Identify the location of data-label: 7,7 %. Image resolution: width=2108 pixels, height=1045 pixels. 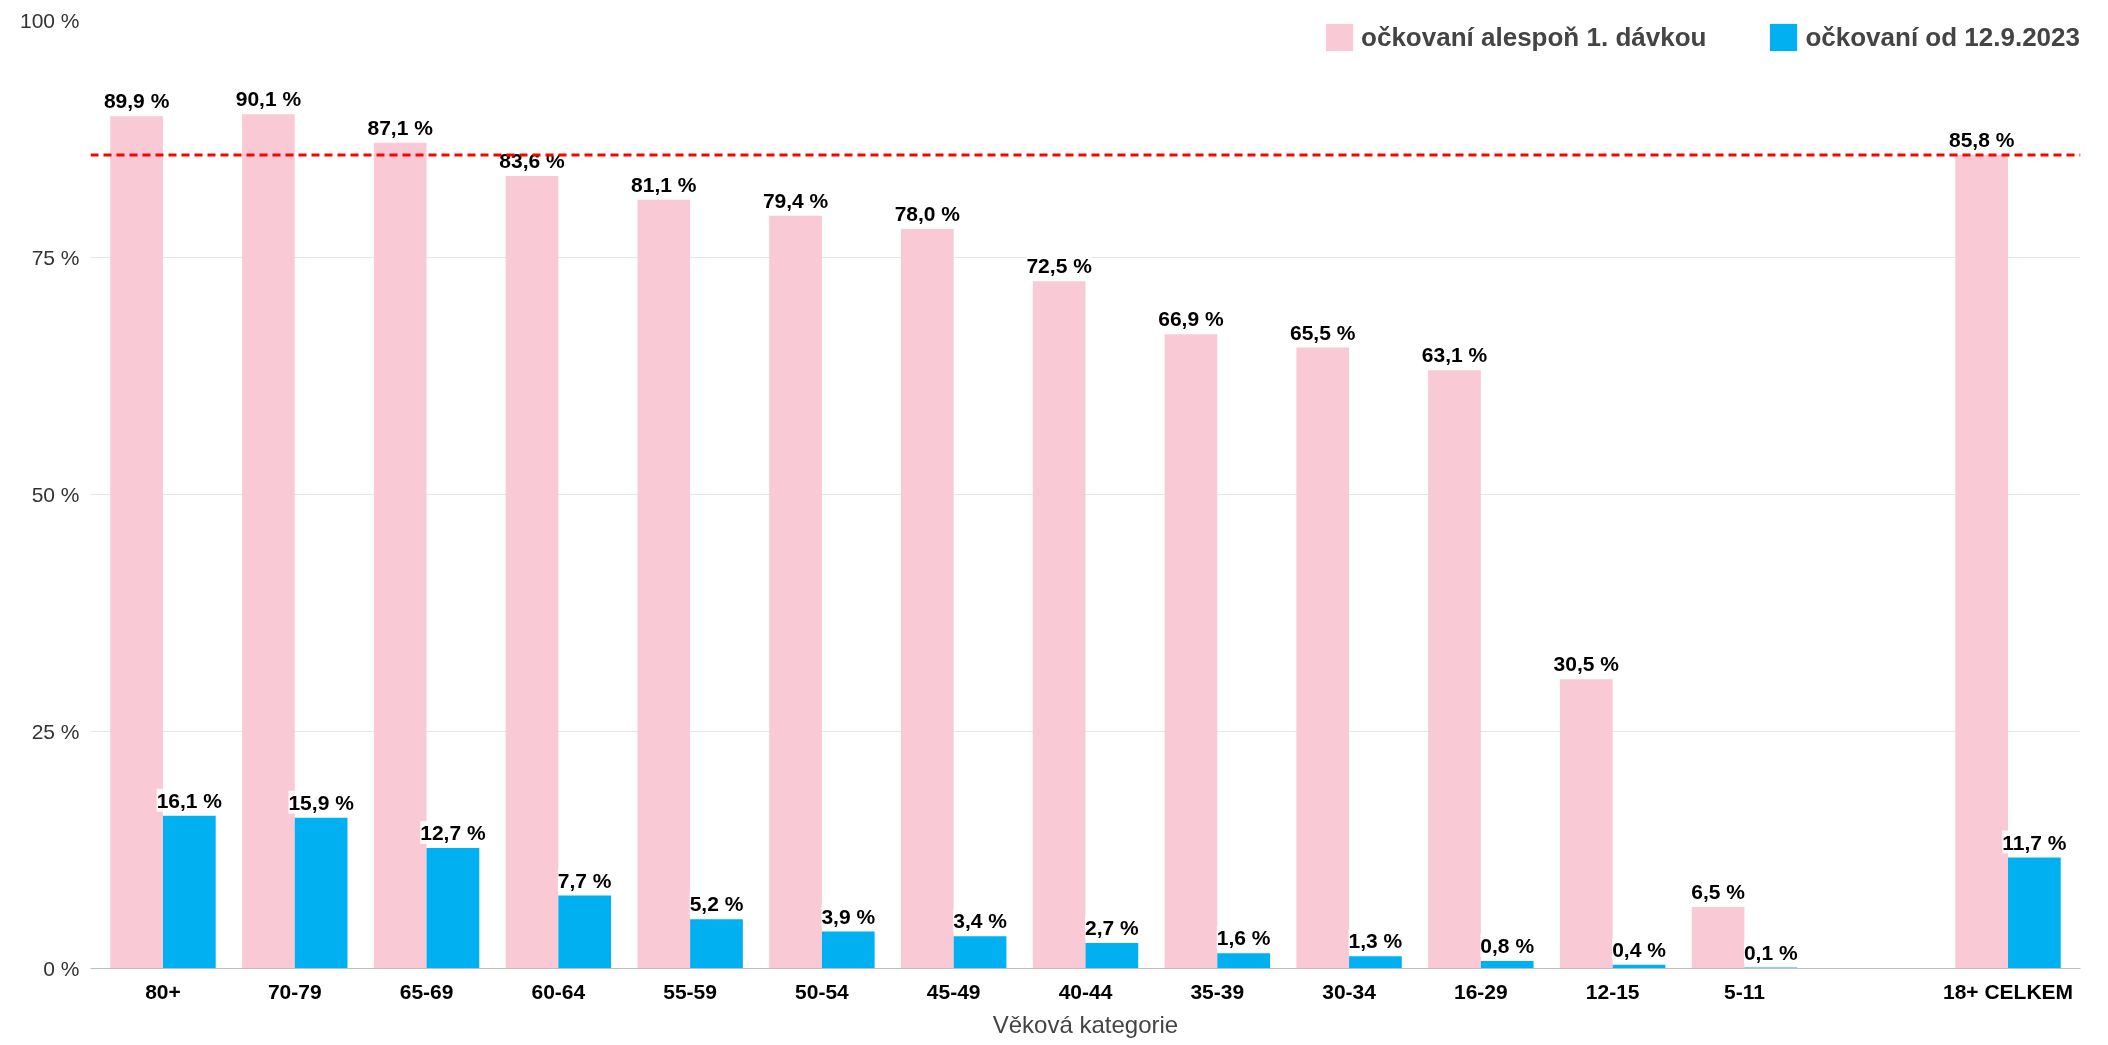
(584, 880).